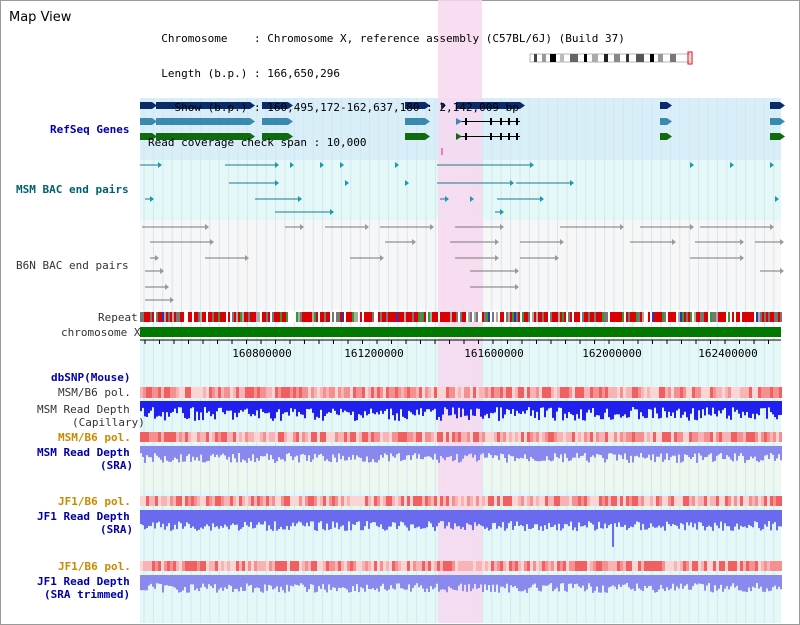 This screenshot has width=800, height=625. What do you see at coordinates (461, 584) in the screenshot?
I see `jf1-depth-trimmed-track` at bounding box center [461, 584].